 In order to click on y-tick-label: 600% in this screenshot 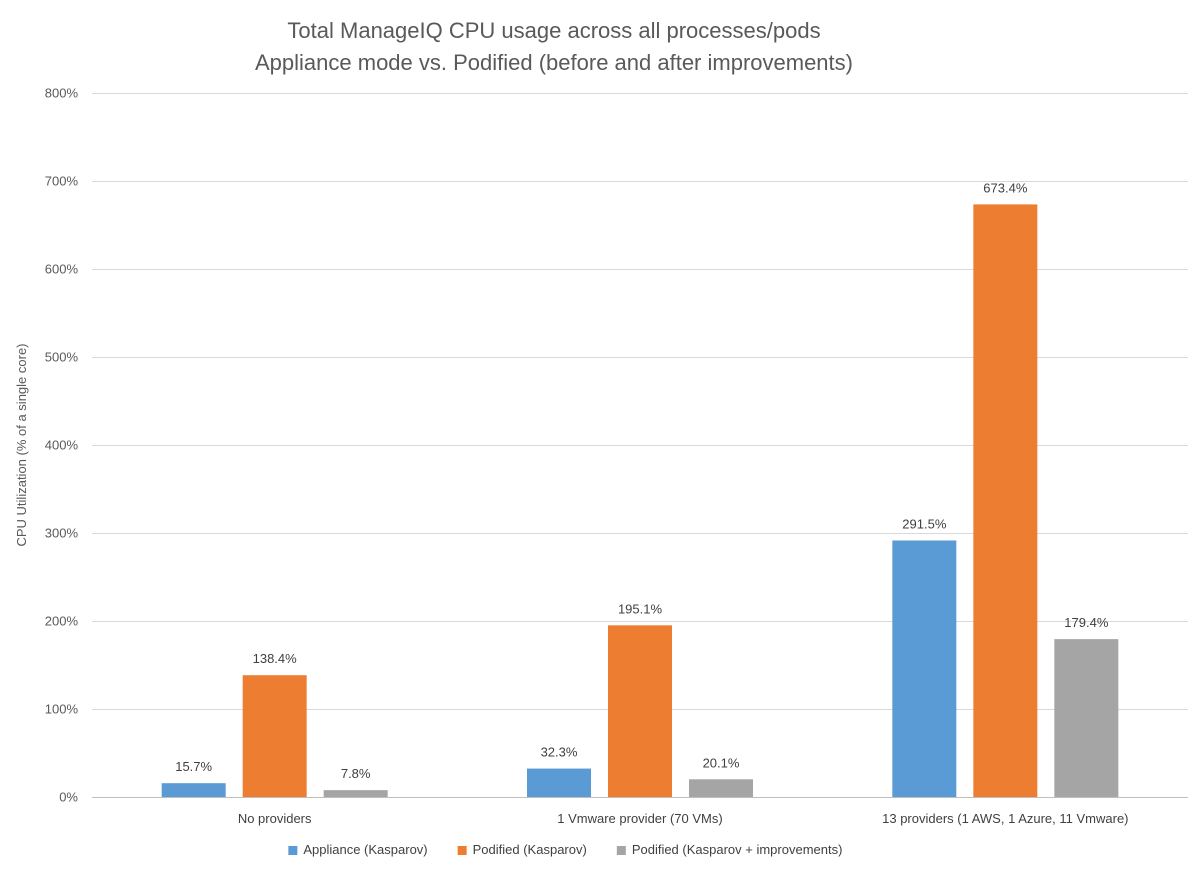, I will do `click(62, 269)`.